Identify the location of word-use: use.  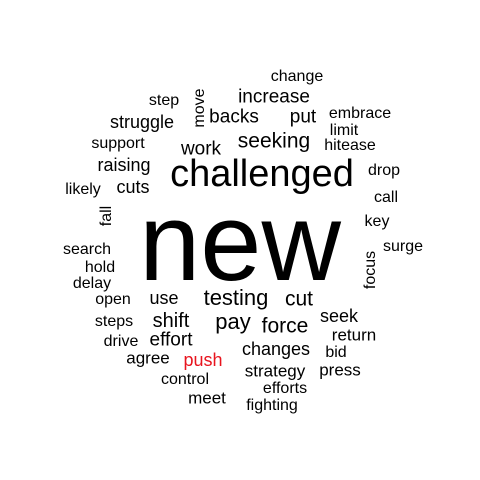
(164, 298).